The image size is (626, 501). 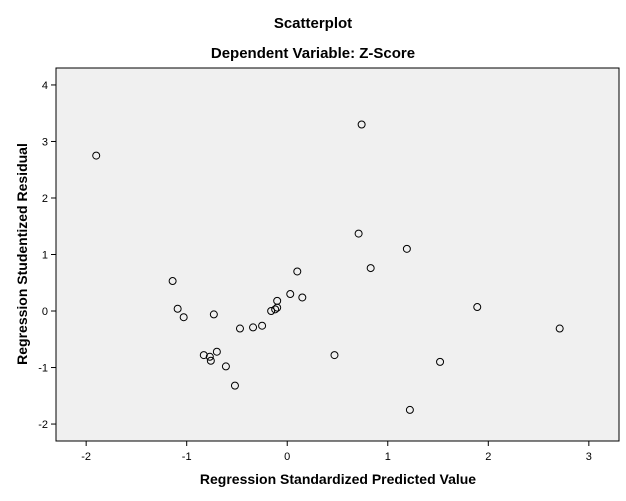 What do you see at coordinates (43, 369) in the screenshot?
I see `y-tick-label: -1` at bounding box center [43, 369].